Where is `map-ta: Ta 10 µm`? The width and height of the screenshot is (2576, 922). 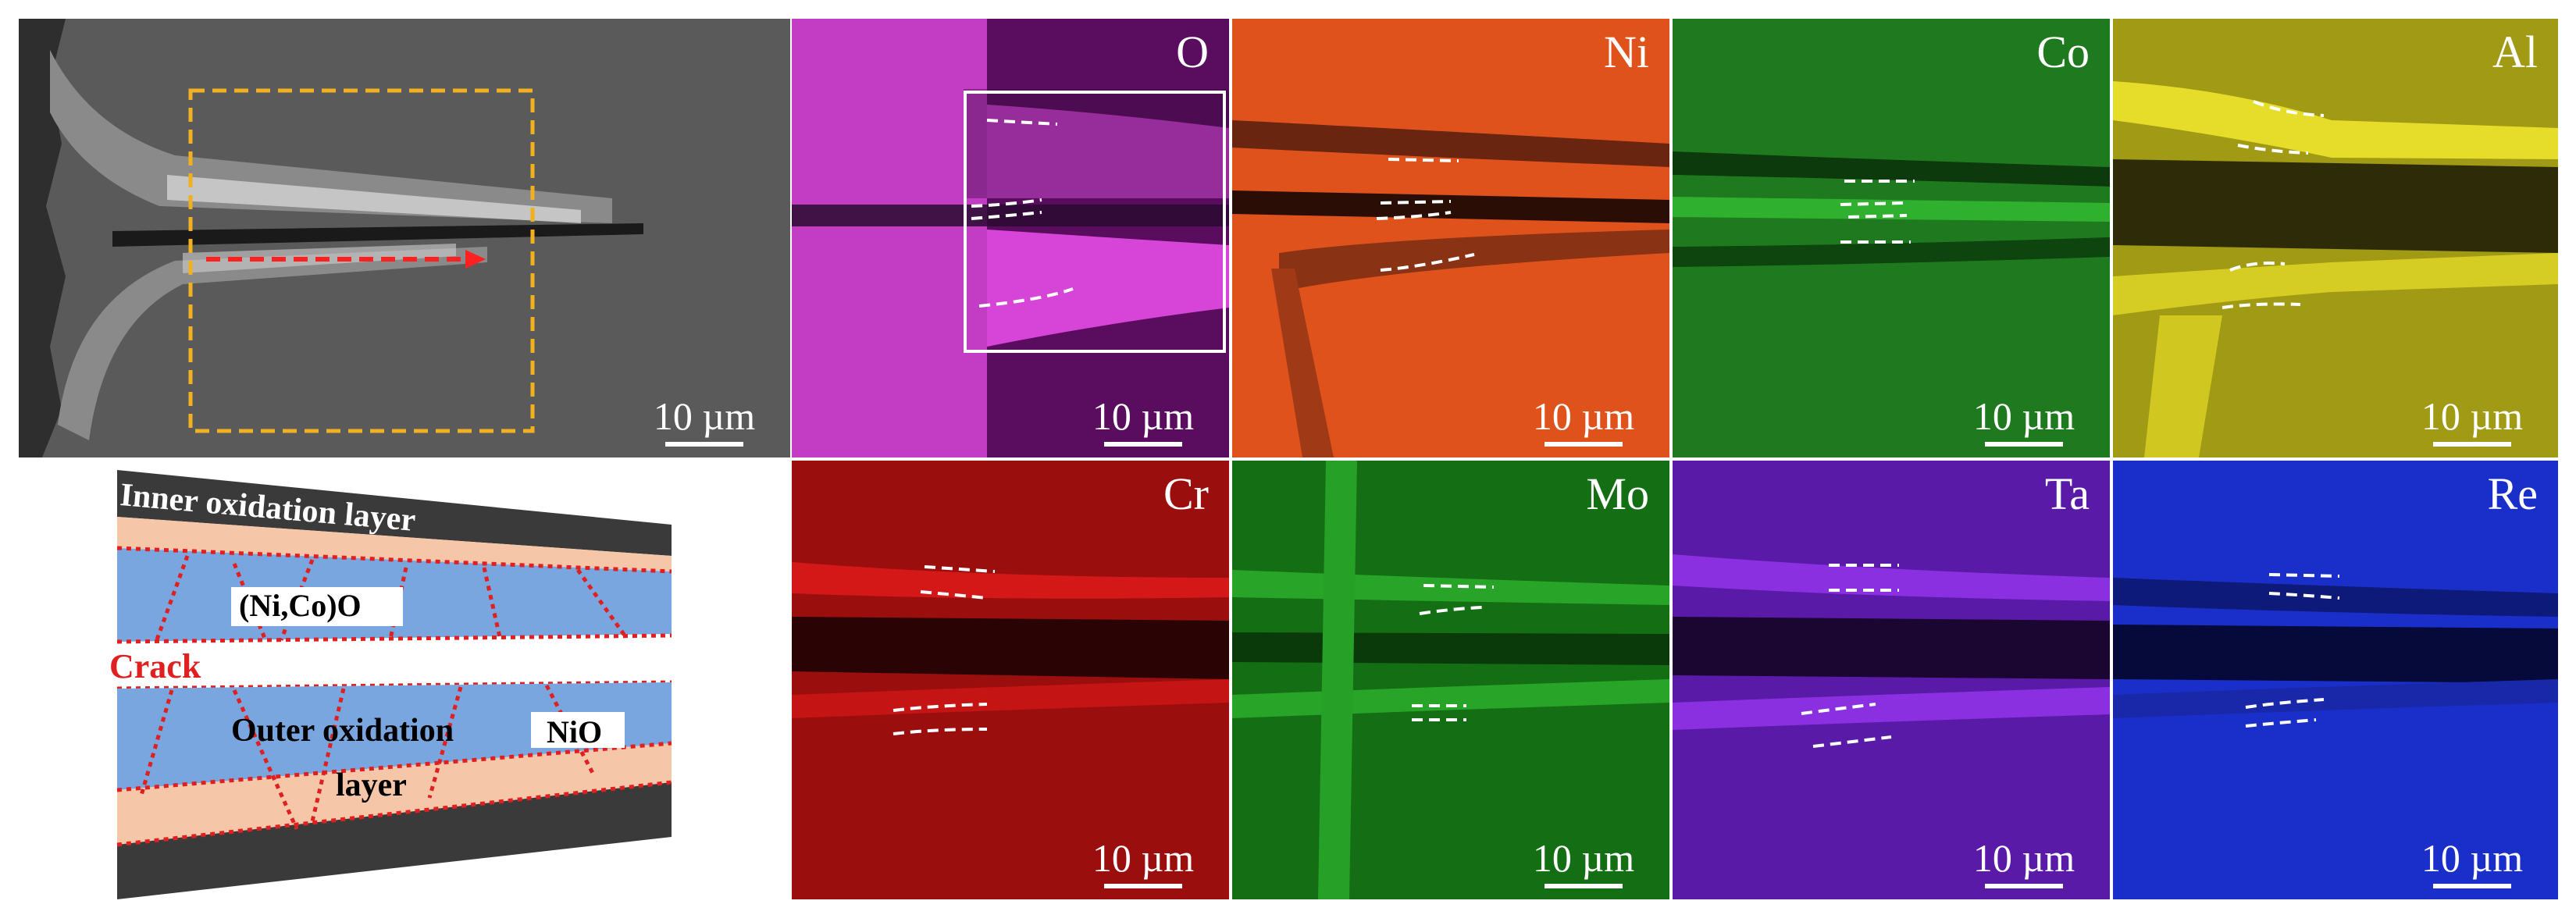 map-ta: Ta 10 µm is located at coordinates (1891, 680).